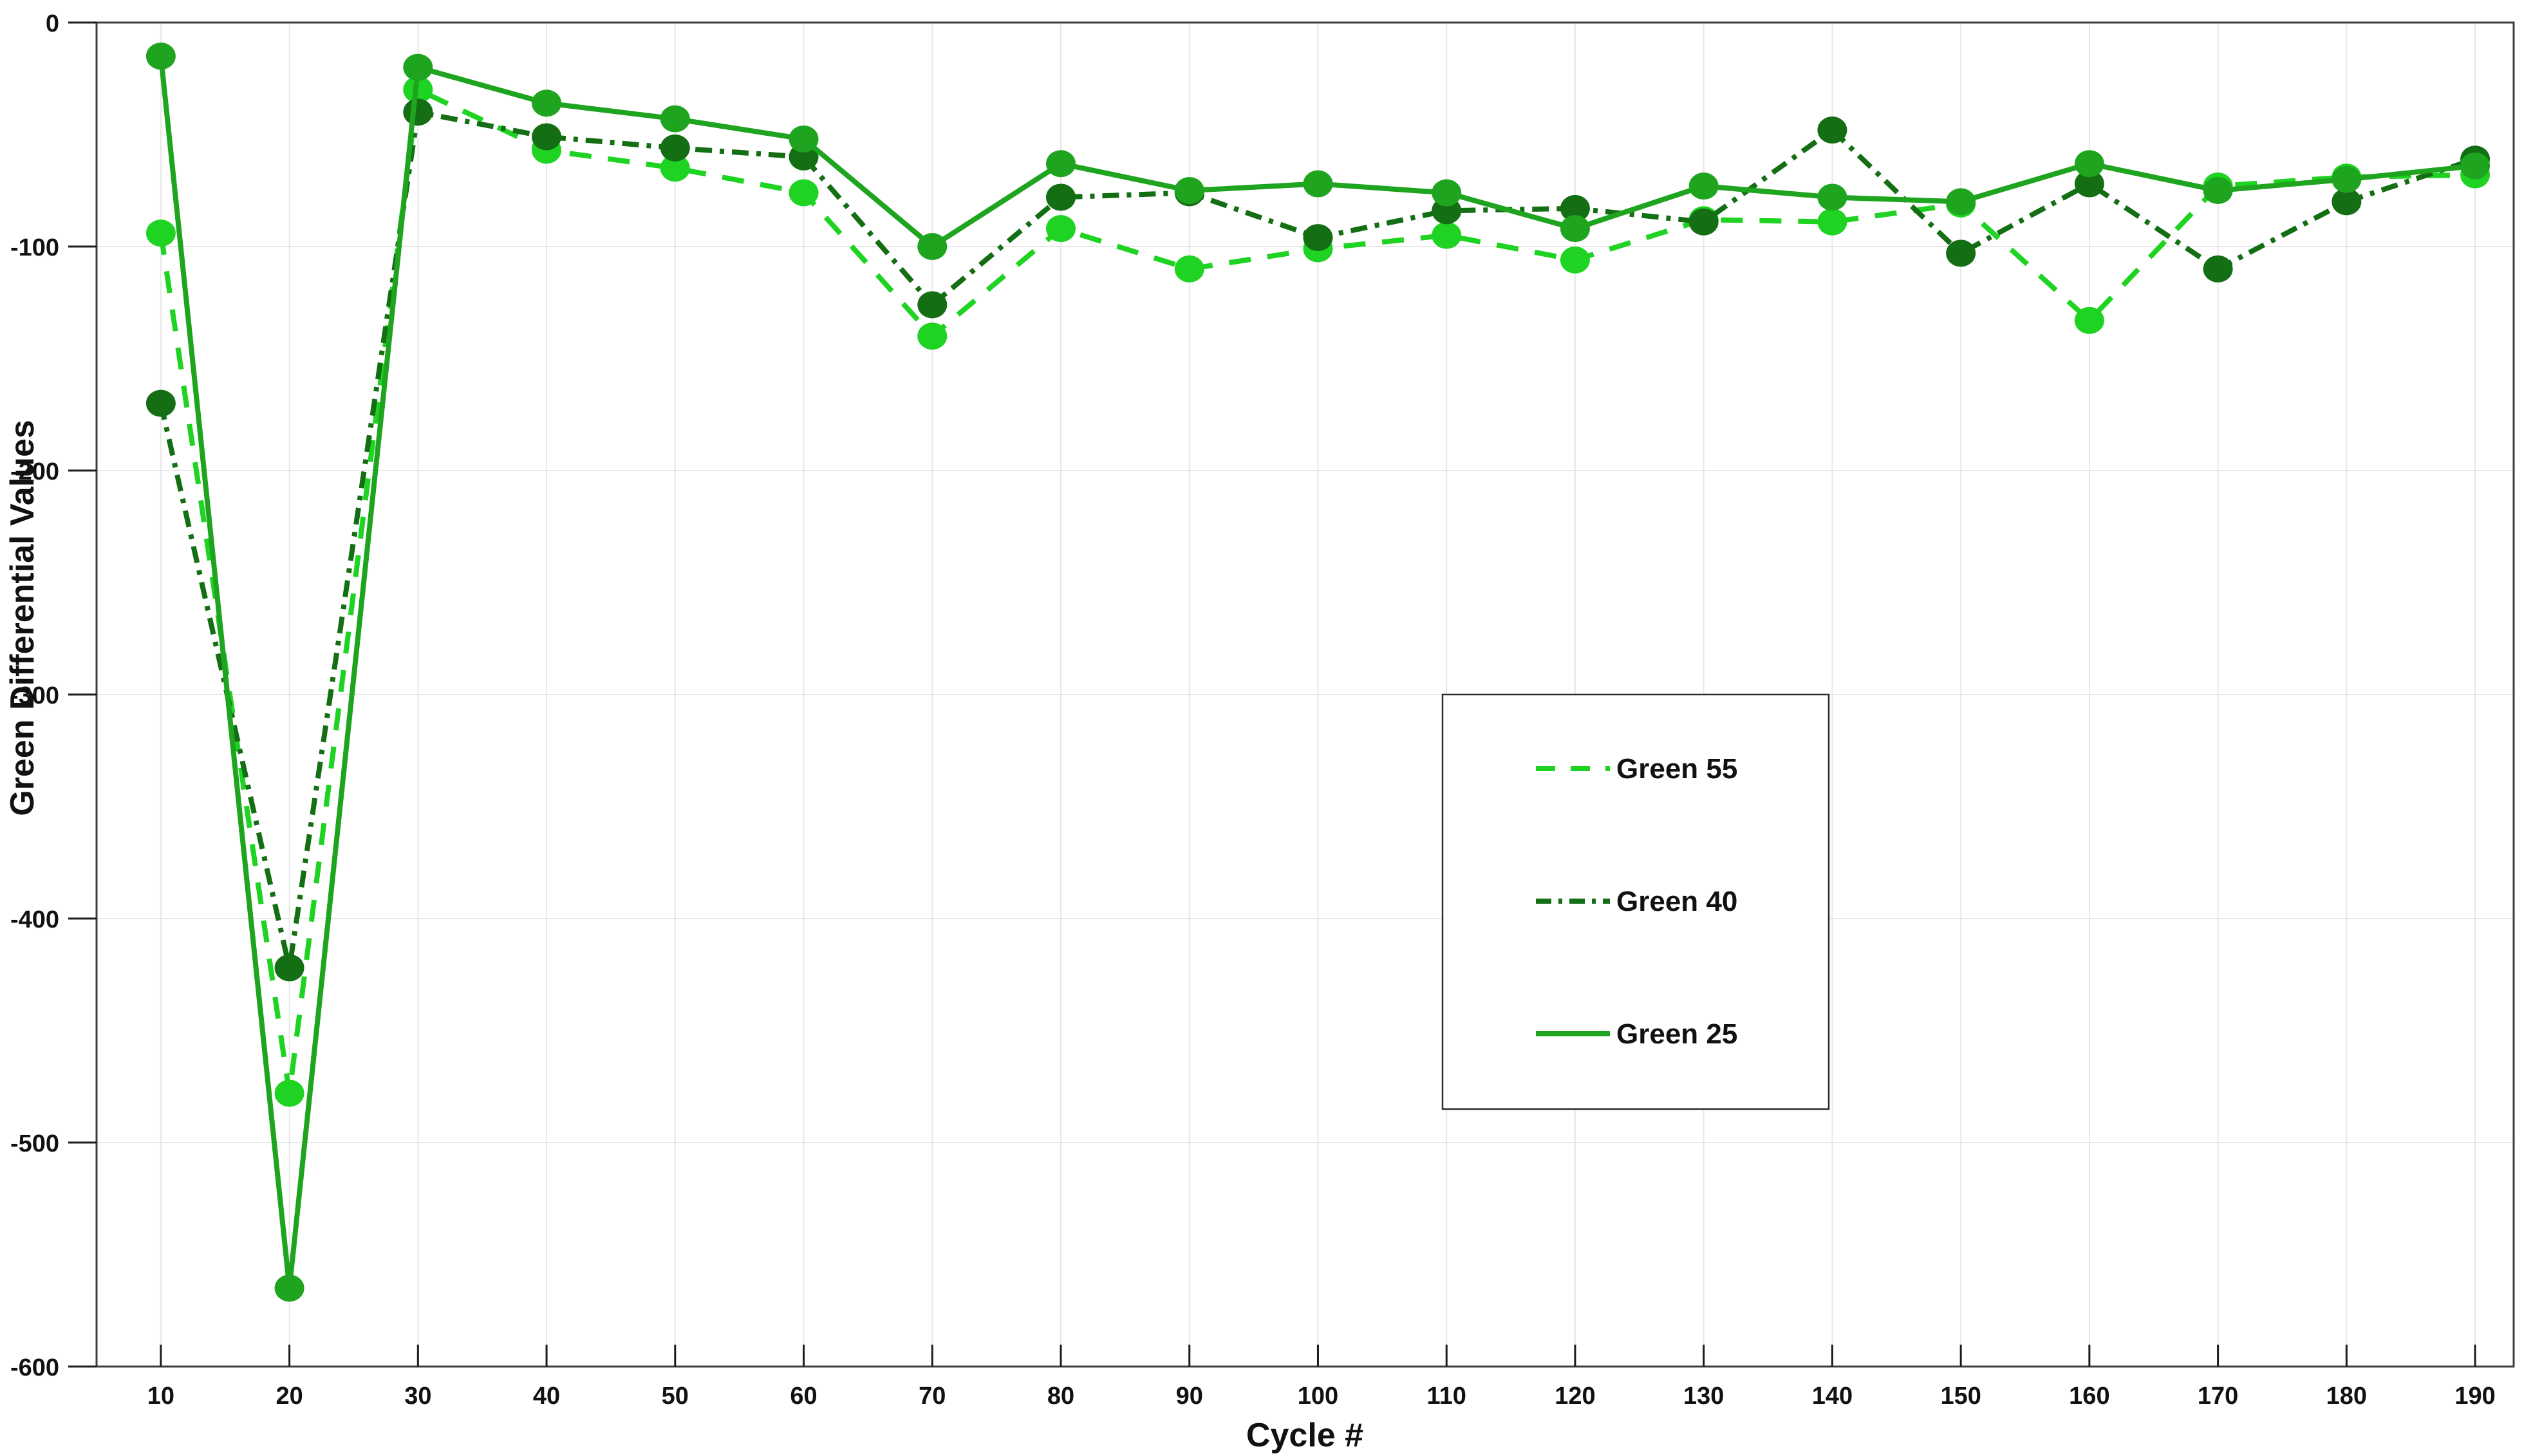 The image size is (2542, 1456). Describe the element at coordinates (1676, 901) in the screenshot. I see `legend-item-label: Green 40` at that location.